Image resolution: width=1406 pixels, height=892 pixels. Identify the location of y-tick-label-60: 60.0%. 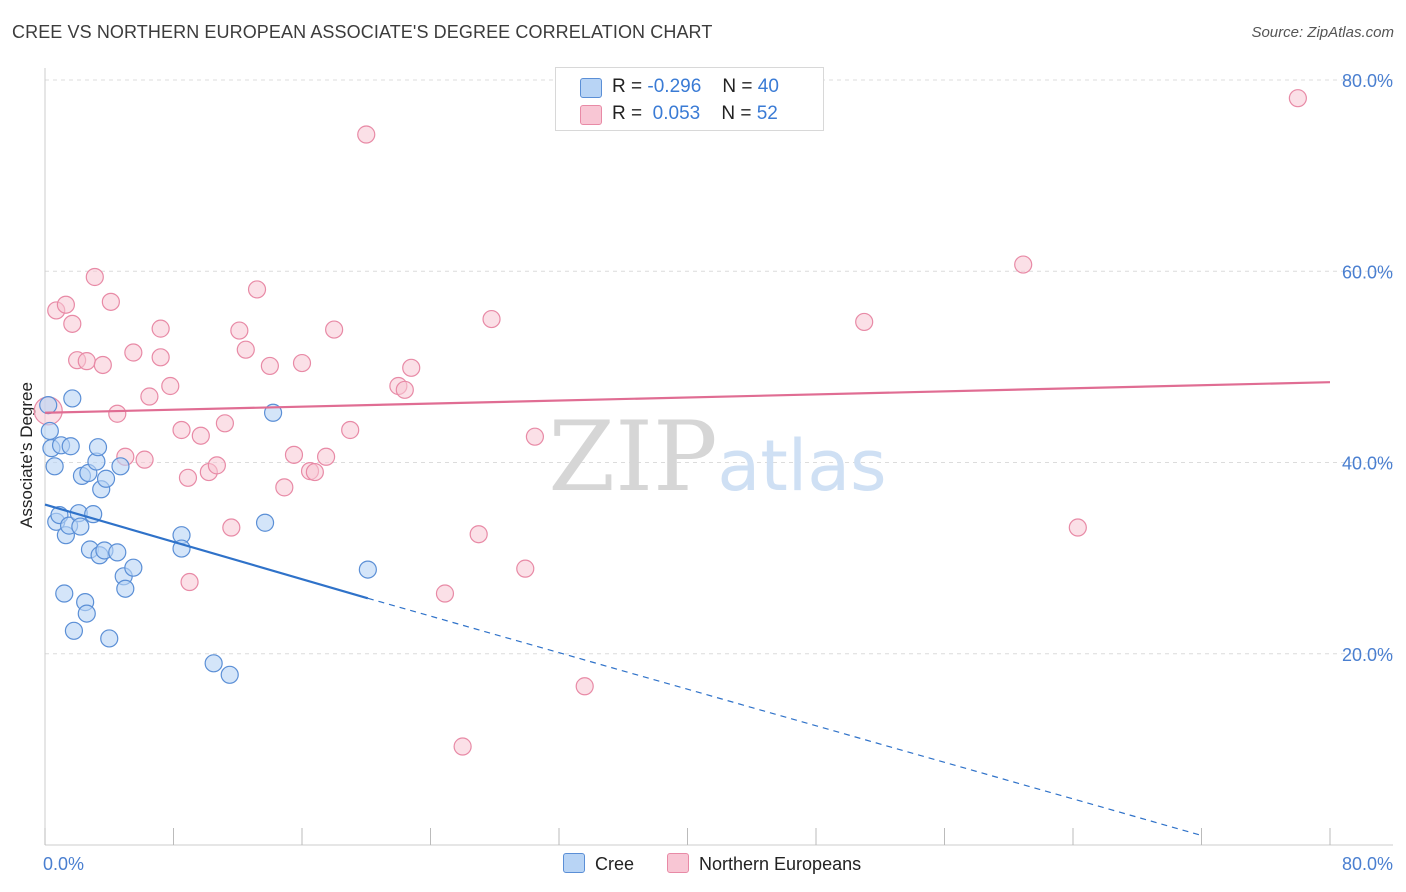
(1367, 272).